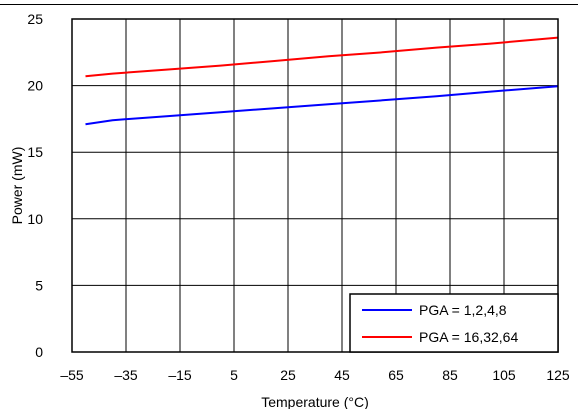  I want to click on x-tick-label: 5, so click(234, 375).